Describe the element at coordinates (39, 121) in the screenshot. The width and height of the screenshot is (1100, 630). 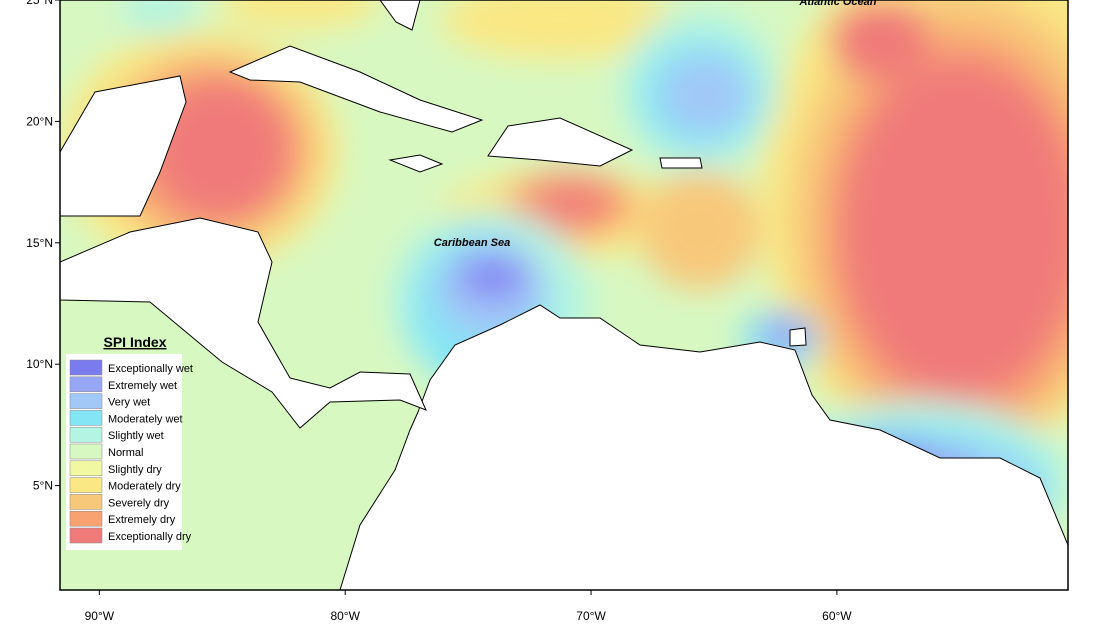
I see `y-tick-label: 20°N` at that location.